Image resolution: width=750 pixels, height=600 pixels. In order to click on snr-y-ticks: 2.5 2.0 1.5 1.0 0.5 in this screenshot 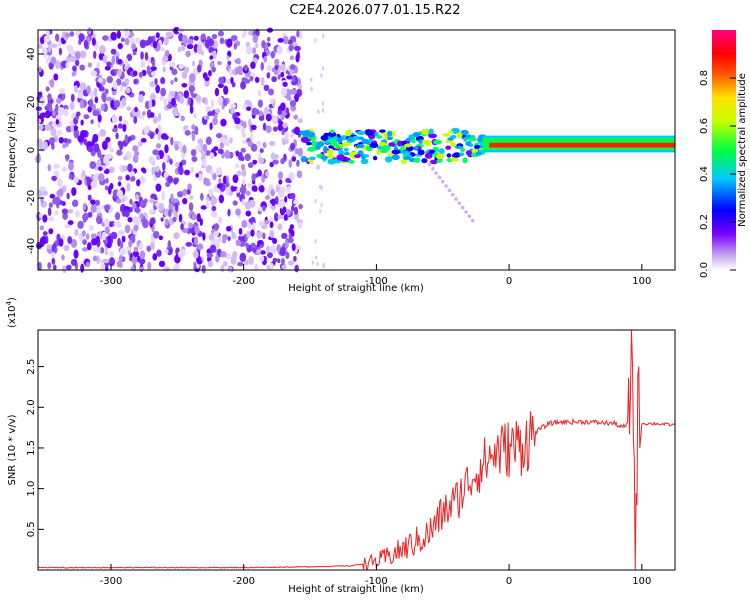, I will do `click(35, 448)`.